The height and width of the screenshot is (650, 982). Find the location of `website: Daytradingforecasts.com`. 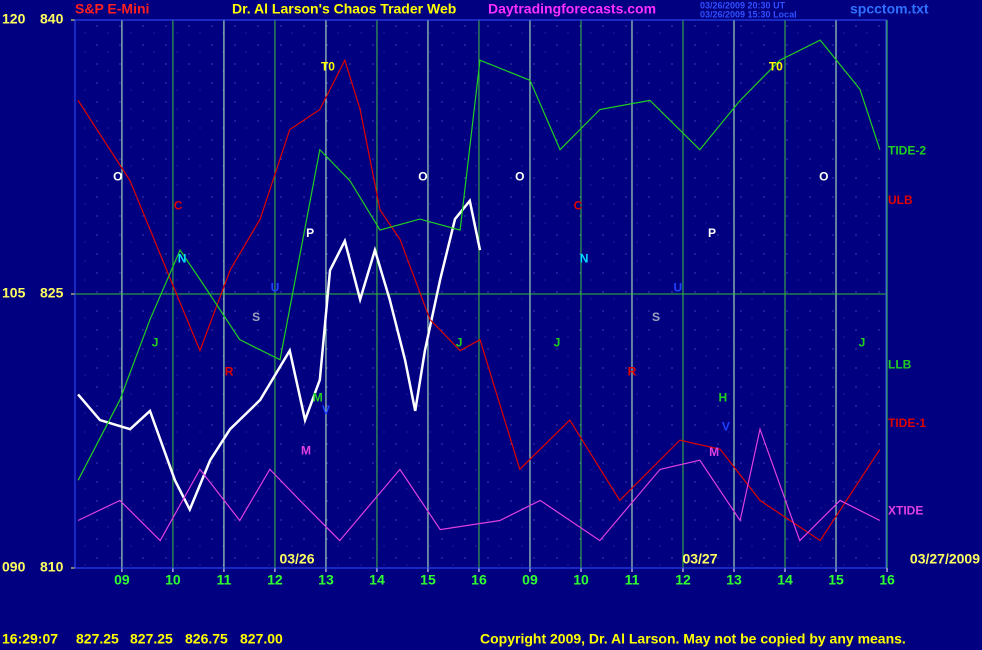

website: Daytradingforecasts.com is located at coordinates (572, 9).